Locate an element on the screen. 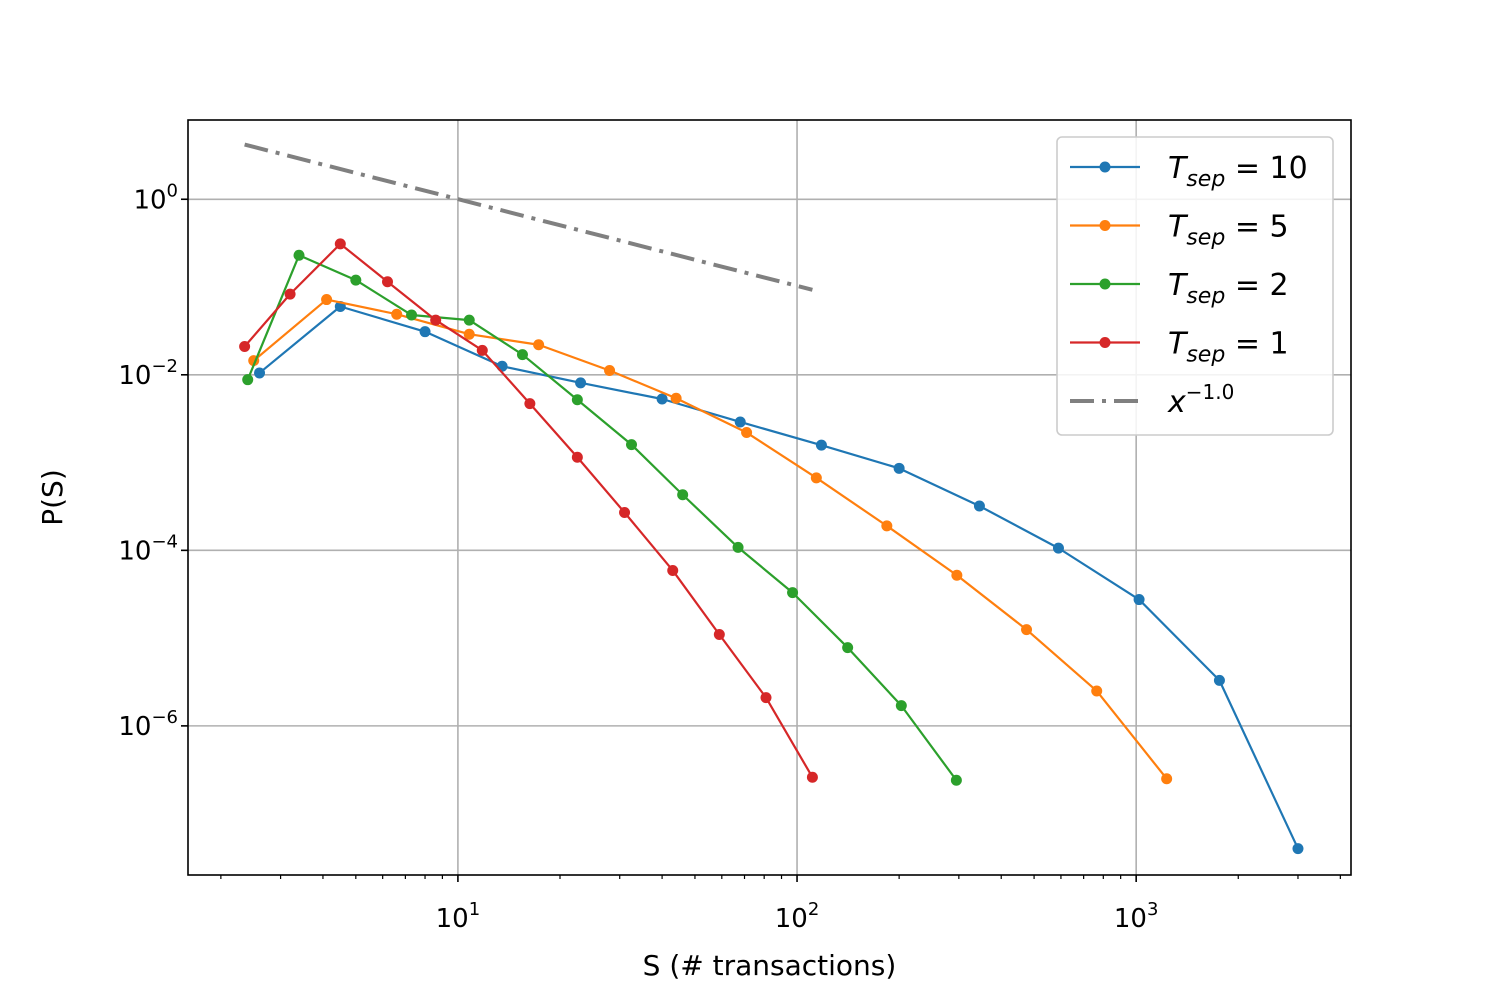  legend-label: Tsep = 1 is located at coordinates (1228, 347).